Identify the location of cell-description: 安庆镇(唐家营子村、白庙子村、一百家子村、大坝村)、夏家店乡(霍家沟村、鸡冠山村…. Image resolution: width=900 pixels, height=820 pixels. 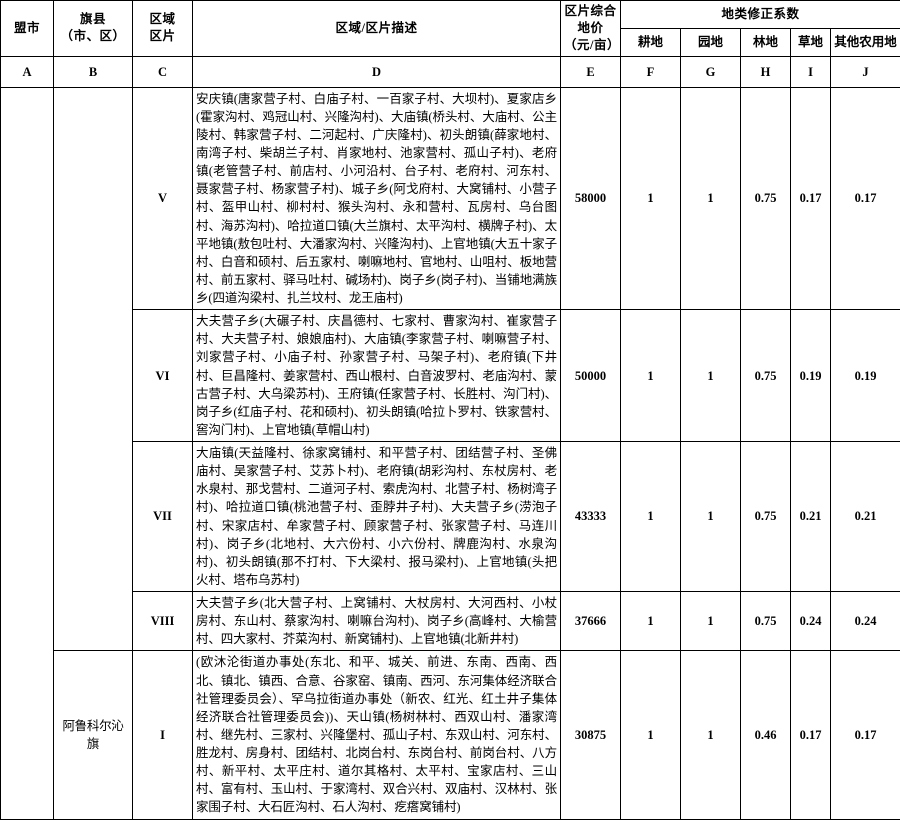
(377, 198).